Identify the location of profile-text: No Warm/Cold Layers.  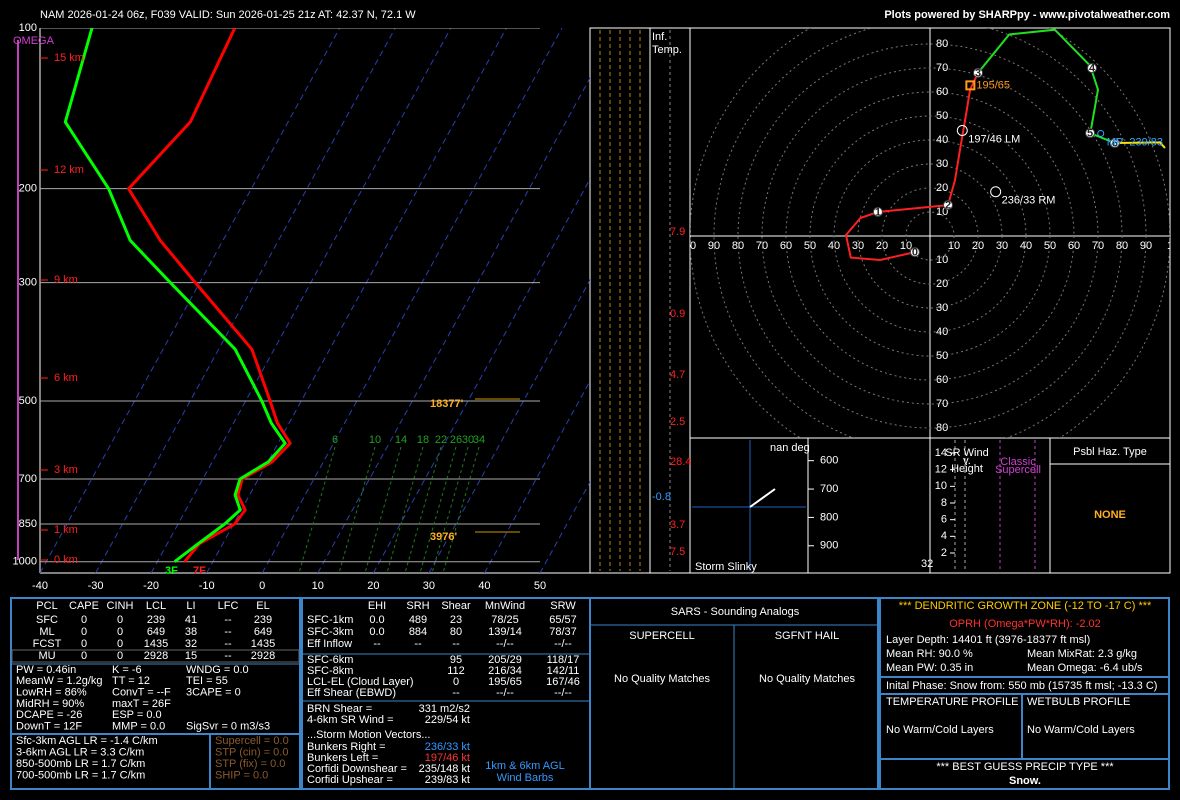
(940, 730).